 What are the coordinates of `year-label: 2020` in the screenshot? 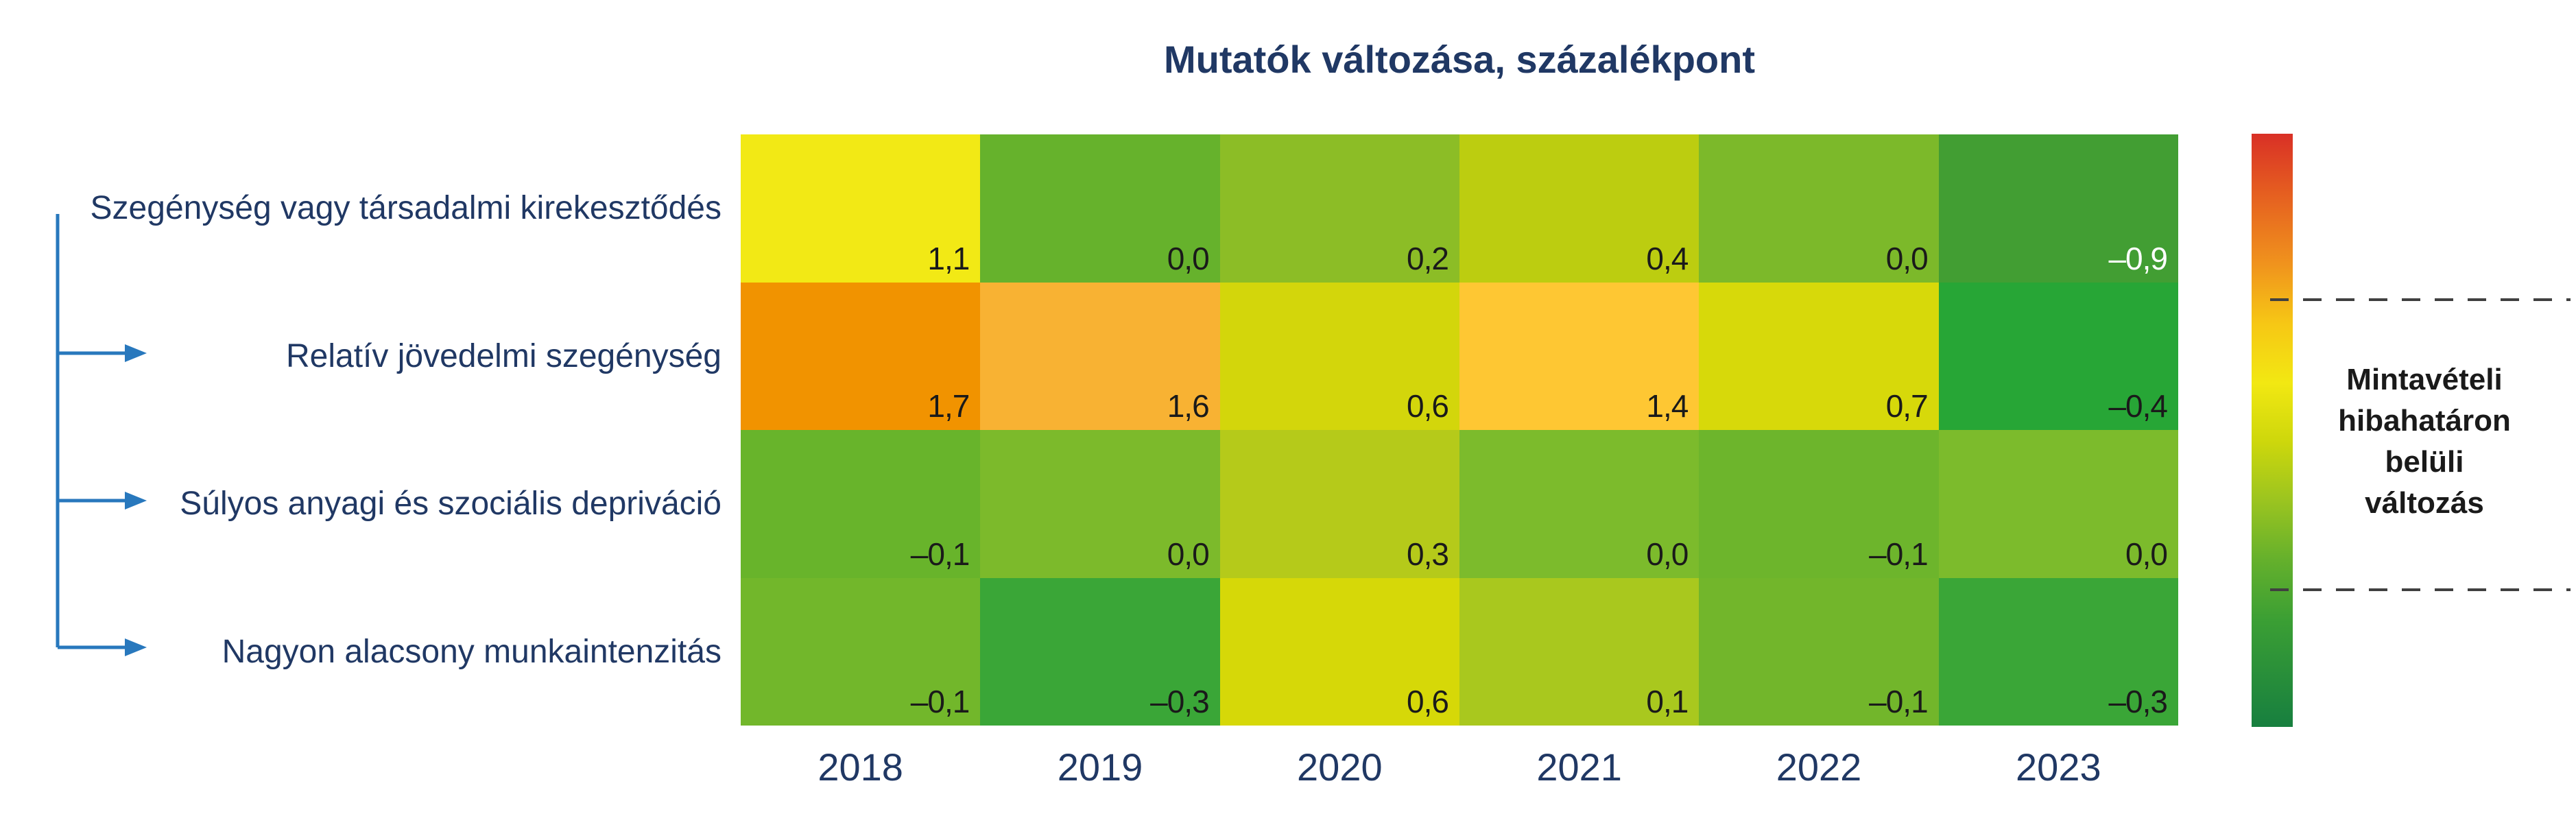 It's located at (1340, 767).